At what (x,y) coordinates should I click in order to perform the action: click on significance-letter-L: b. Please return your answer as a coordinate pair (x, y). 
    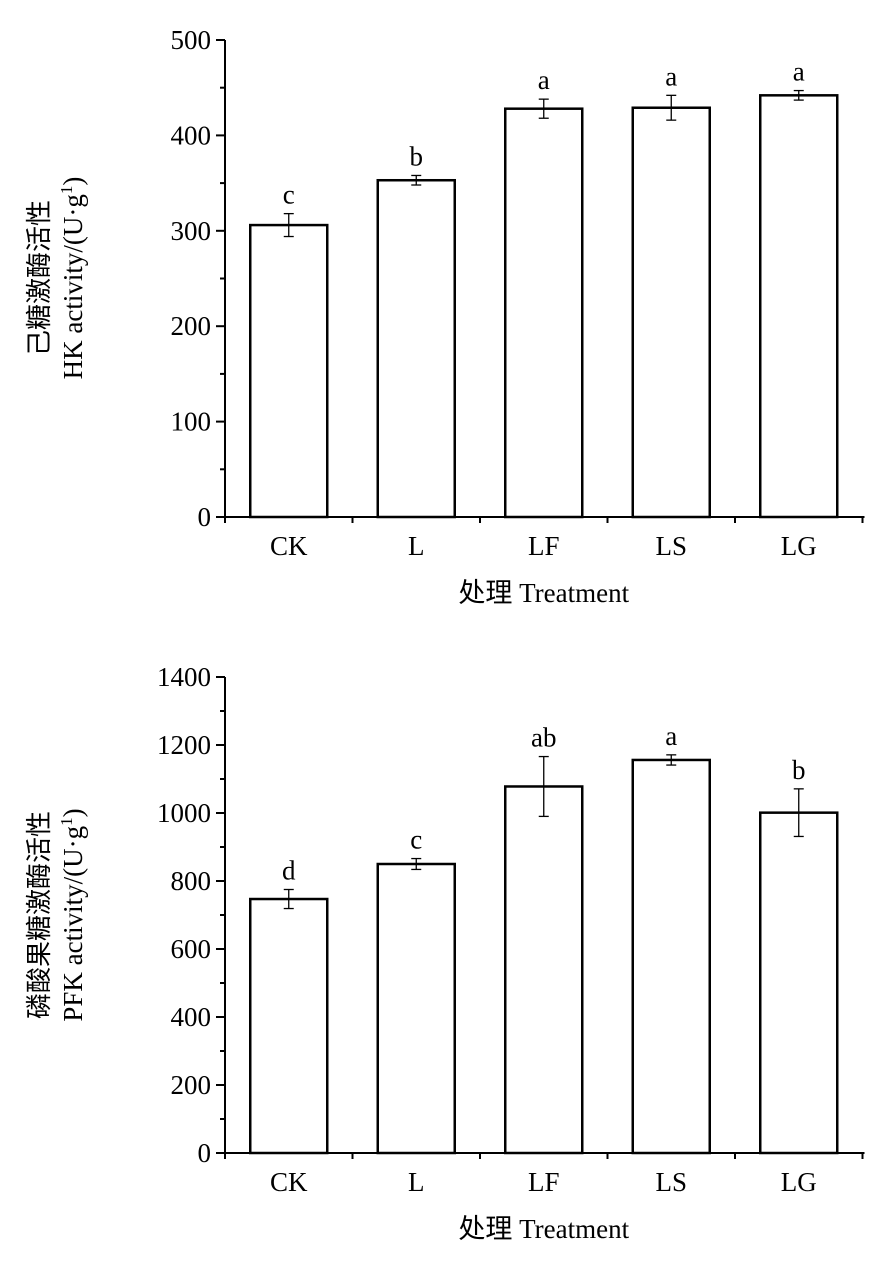
    Looking at the image, I should click on (417, 156).